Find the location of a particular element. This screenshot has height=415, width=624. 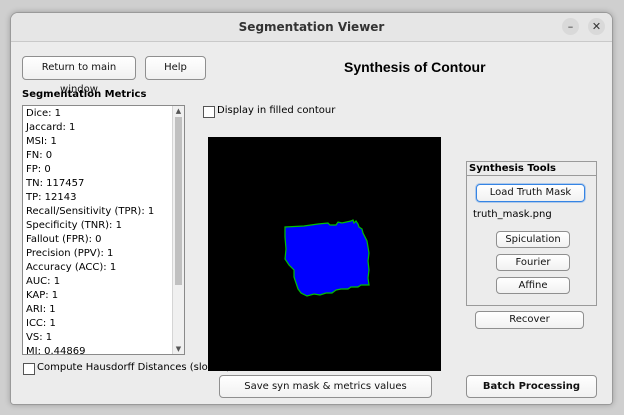

save-syn-mask-button: Save syn mask & metrics values is located at coordinates (325, 386).